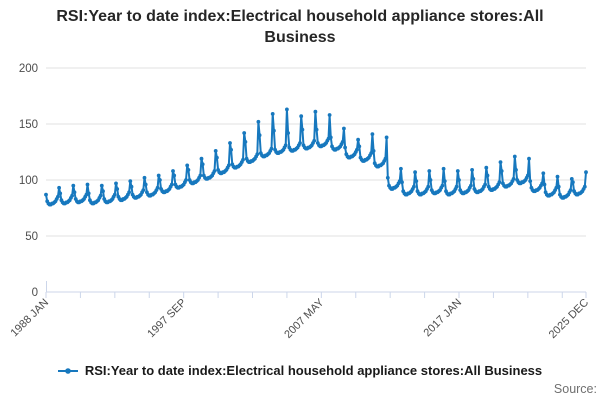 The width and height of the screenshot is (600, 400). What do you see at coordinates (28, 69) in the screenshot?
I see `y-tick-label: 200` at bounding box center [28, 69].